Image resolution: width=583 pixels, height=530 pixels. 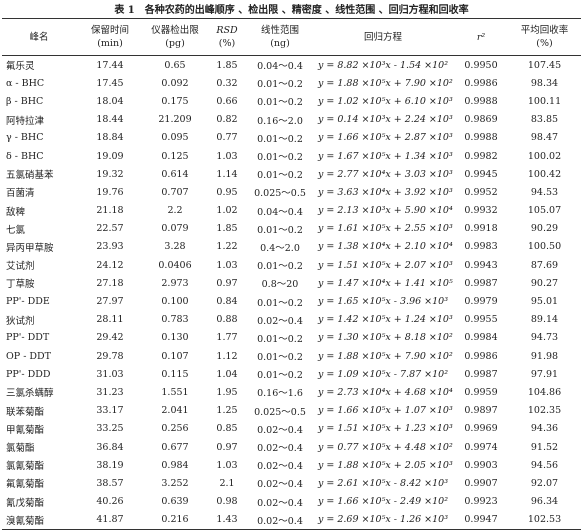 I want to click on table-cell: 0.025～0.5, so click(x=280, y=412).